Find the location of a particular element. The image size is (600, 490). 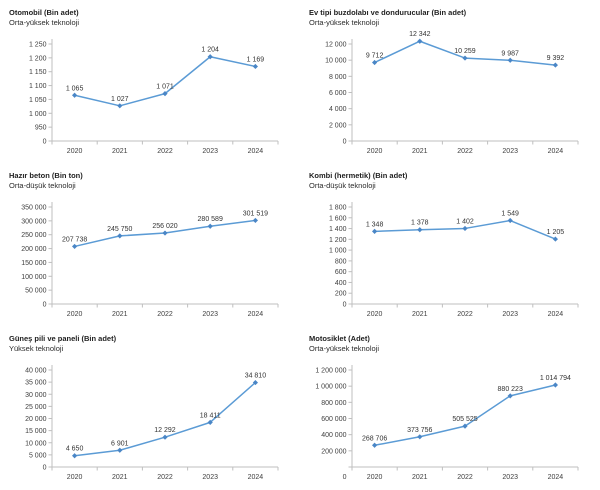

y-axis-tick-label: 6 000 is located at coordinates (338, 93).